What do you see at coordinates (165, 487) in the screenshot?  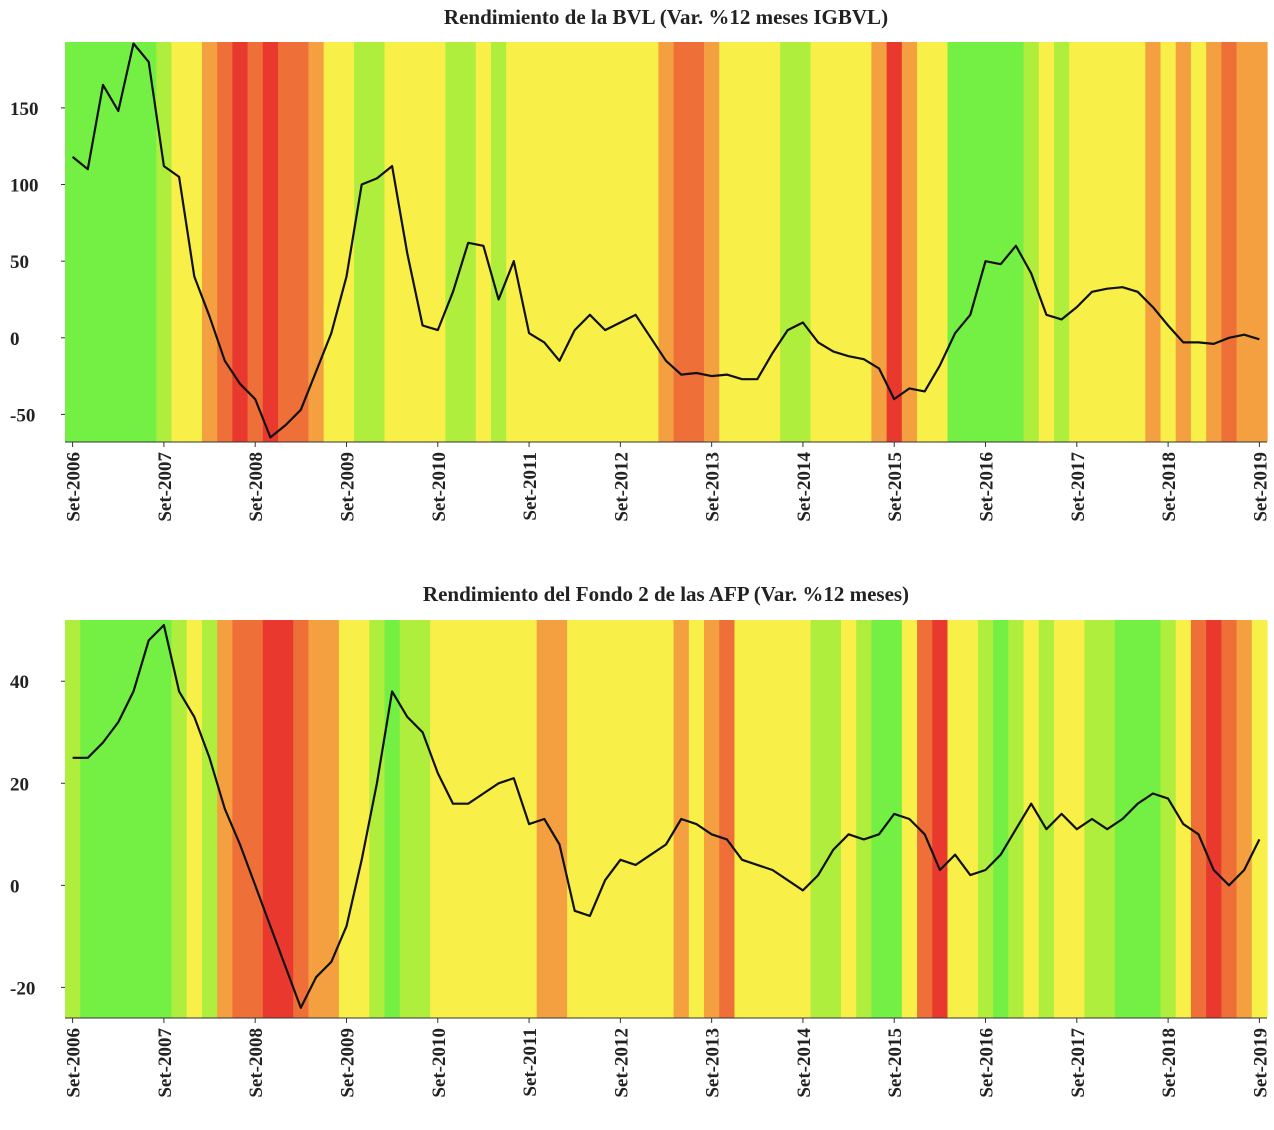 I see `x-tick-label: Set-2007` at bounding box center [165, 487].